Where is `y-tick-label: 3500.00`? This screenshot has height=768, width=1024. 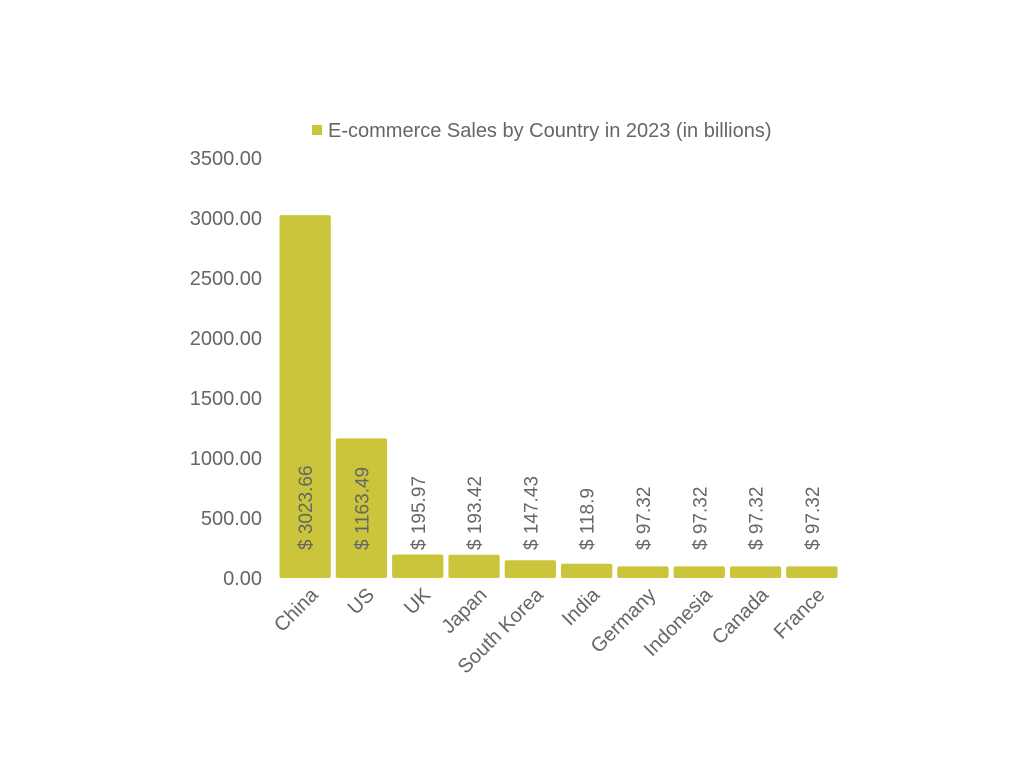
y-tick-label: 3500.00 is located at coordinates (226, 159).